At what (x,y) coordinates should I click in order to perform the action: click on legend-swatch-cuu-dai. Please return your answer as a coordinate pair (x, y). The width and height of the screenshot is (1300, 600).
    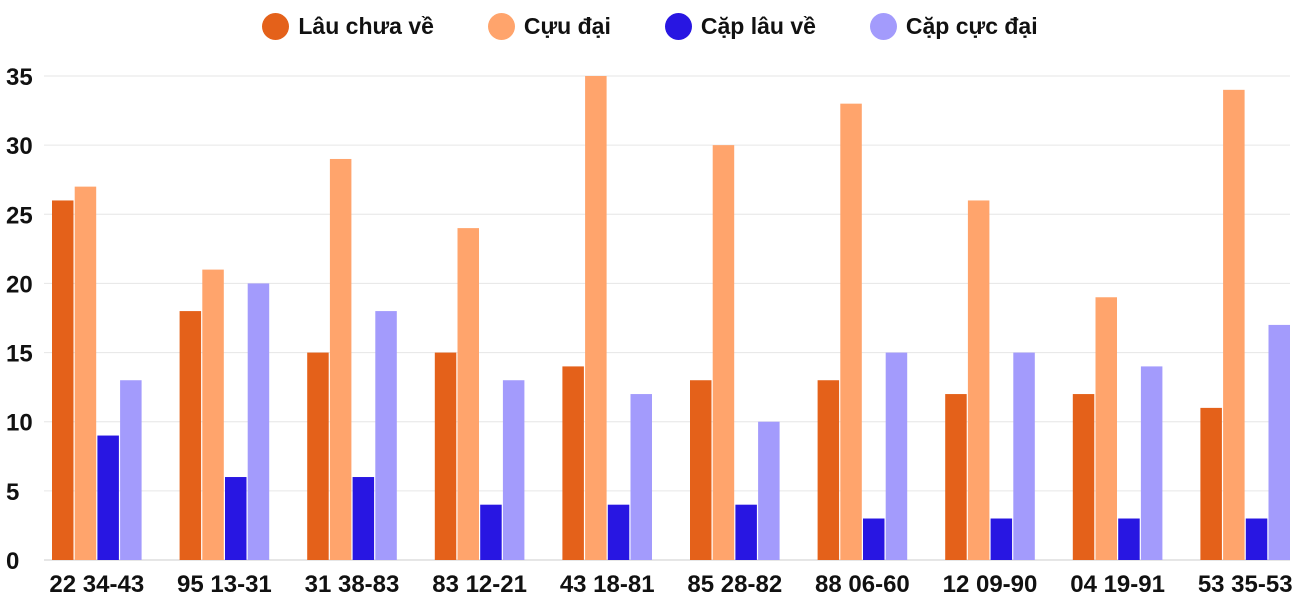
    Looking at the image, I should click on (501, 26).